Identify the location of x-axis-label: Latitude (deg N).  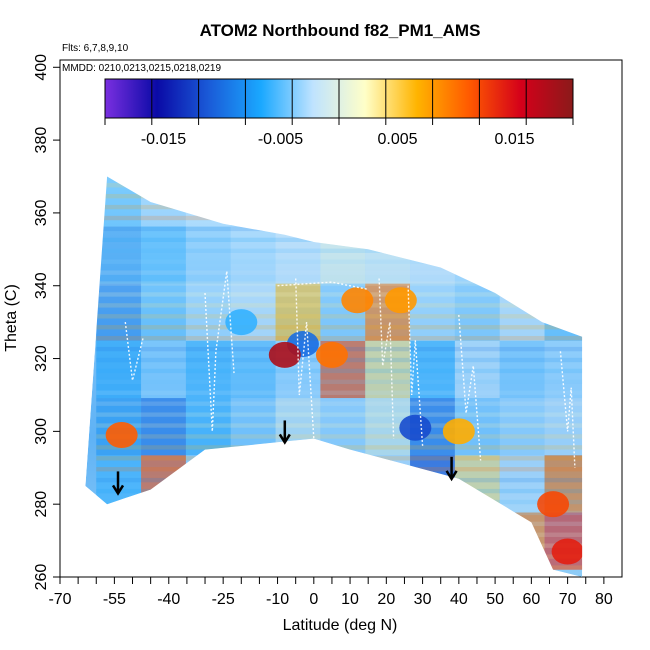
(340, 625).